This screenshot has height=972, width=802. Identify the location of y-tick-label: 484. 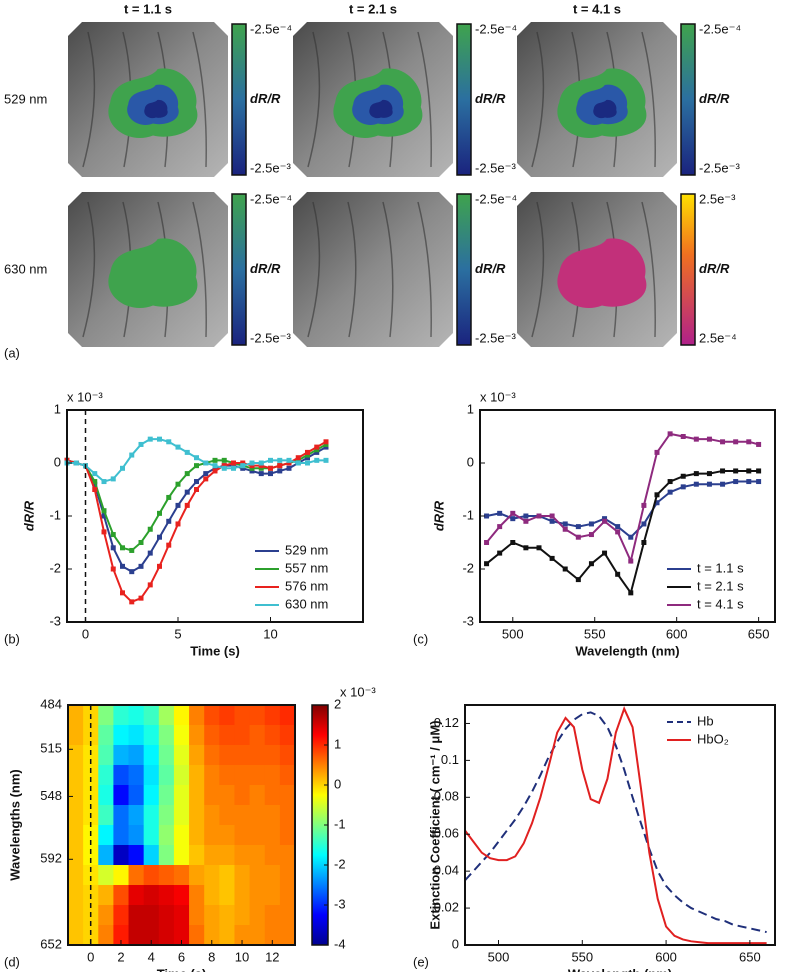
(51, 703).